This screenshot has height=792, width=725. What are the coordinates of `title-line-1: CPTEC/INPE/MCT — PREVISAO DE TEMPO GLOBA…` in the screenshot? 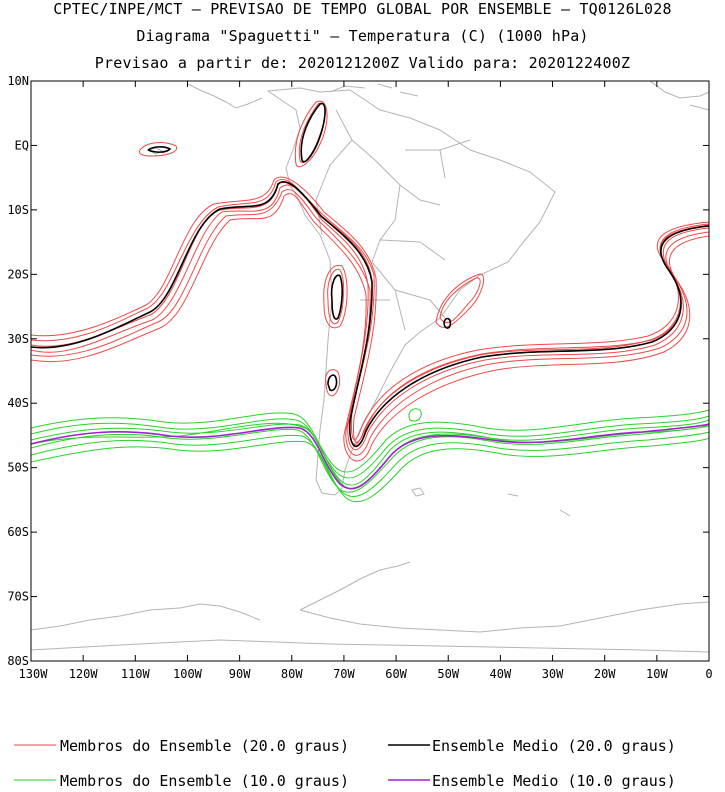 It's located at (362, 9).